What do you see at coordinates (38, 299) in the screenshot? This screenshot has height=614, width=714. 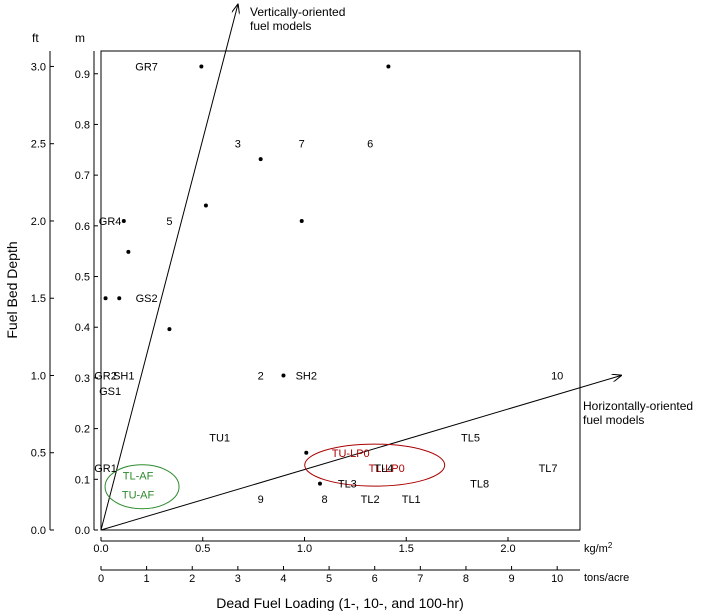 I see `y-tick-label-imperial: 1.5` at bounding box center [38, 299].